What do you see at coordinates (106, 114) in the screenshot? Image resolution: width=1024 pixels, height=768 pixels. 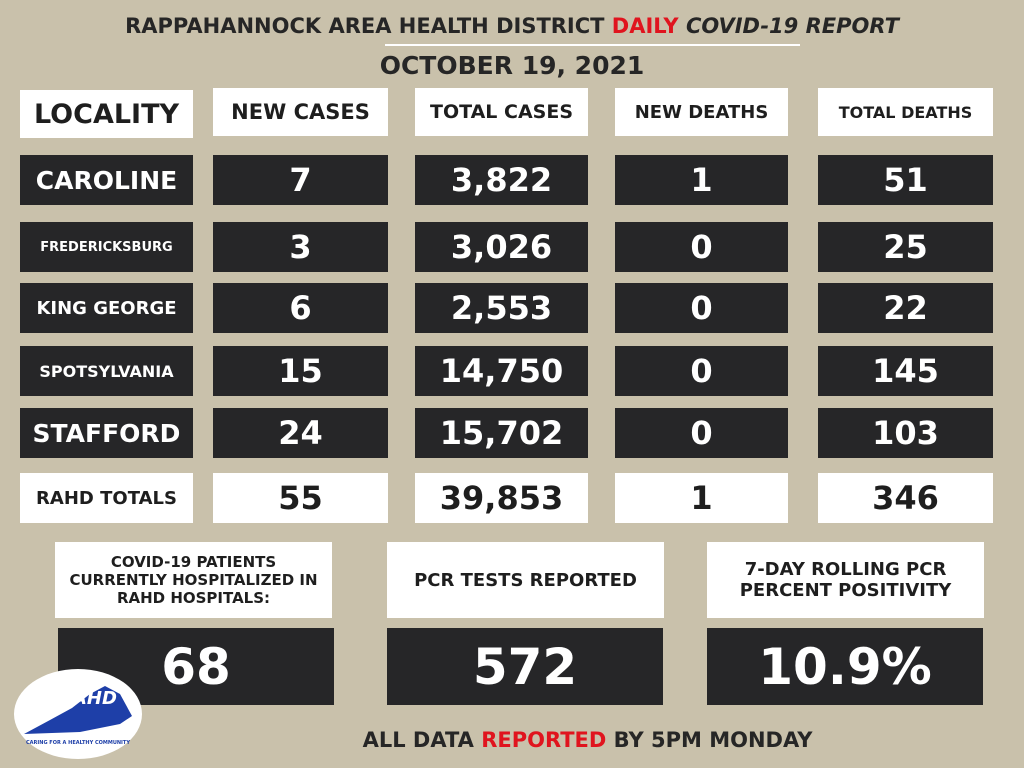 I see `column-header: LOCALITY` at bounding box center [106, 114].